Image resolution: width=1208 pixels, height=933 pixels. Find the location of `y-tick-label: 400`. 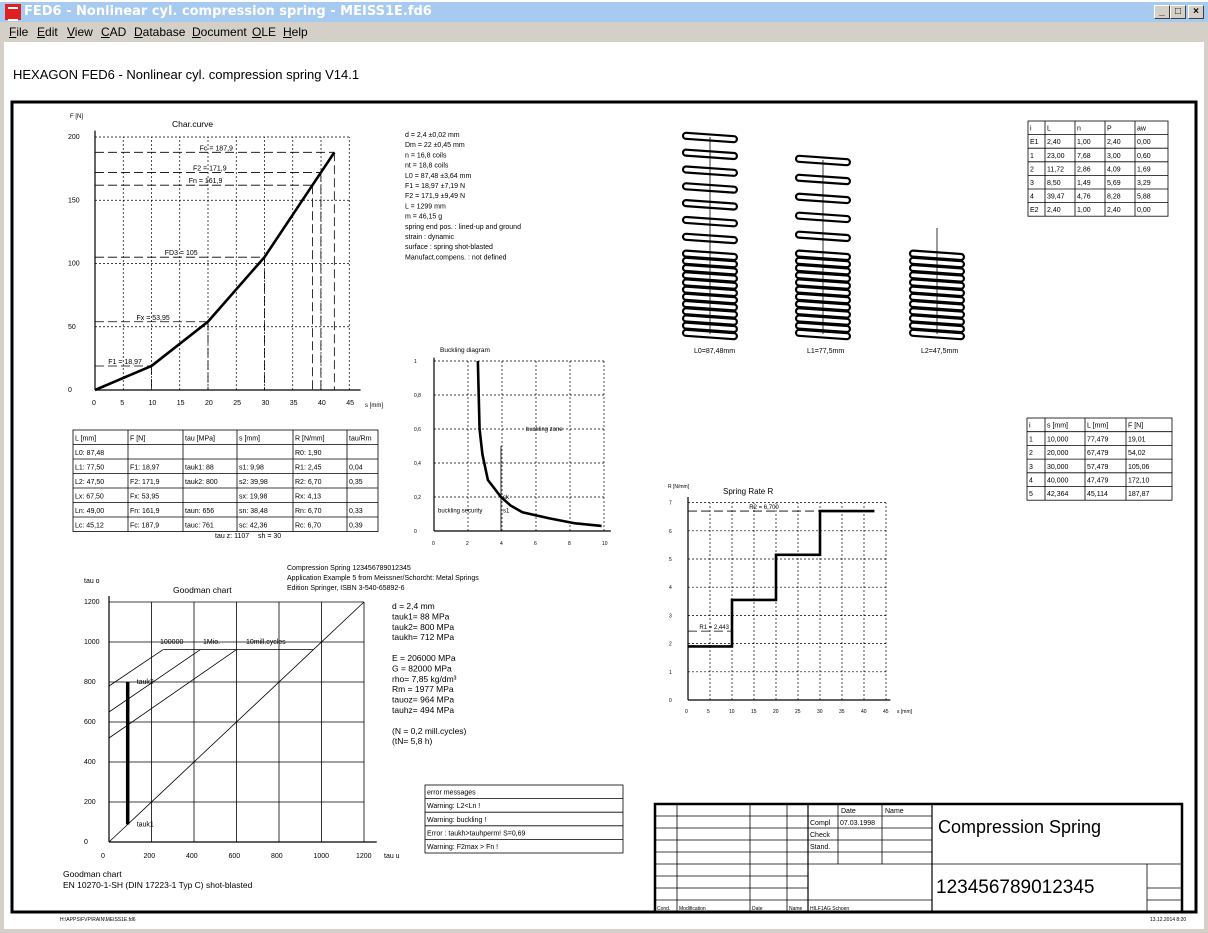

y-tick-label: 400 is located at coordinates (90, 762).